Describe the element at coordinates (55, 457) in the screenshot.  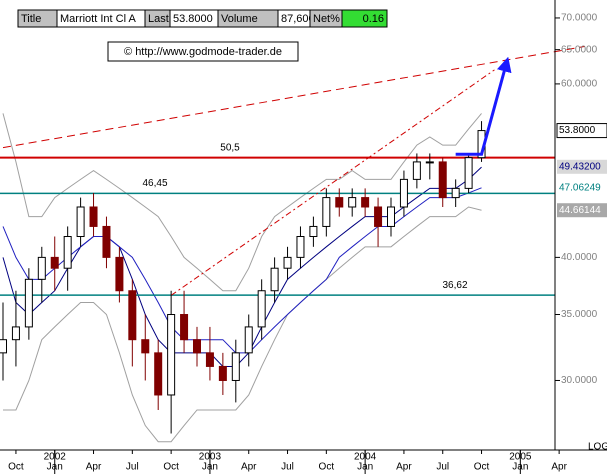
I see `year-label: 2002` at that location.